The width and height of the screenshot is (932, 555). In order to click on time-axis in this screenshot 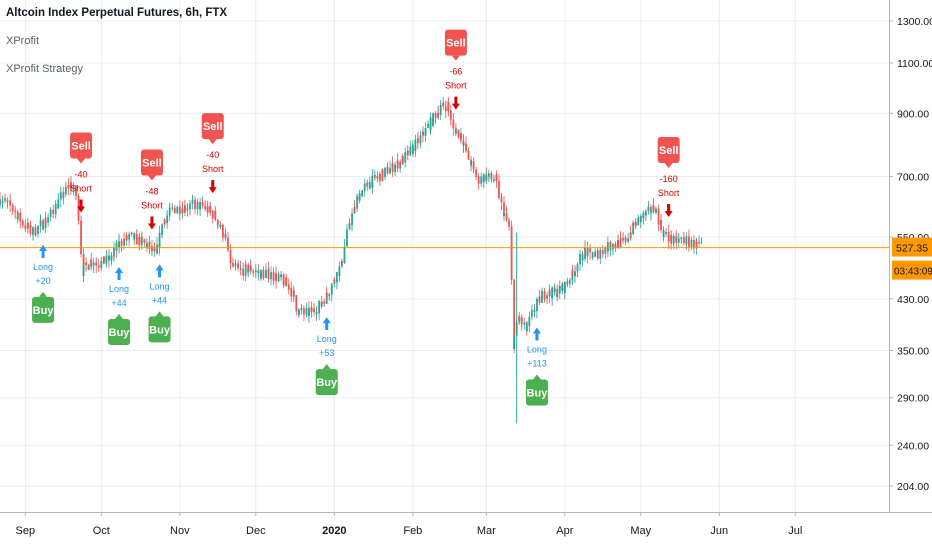, I will do `click(466, 531)`.